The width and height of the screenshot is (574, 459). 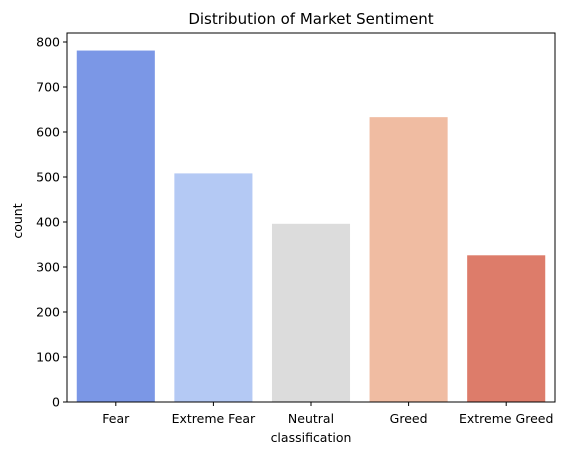 I want to click on y-tick-label: 400, so click(x=48, y=222).